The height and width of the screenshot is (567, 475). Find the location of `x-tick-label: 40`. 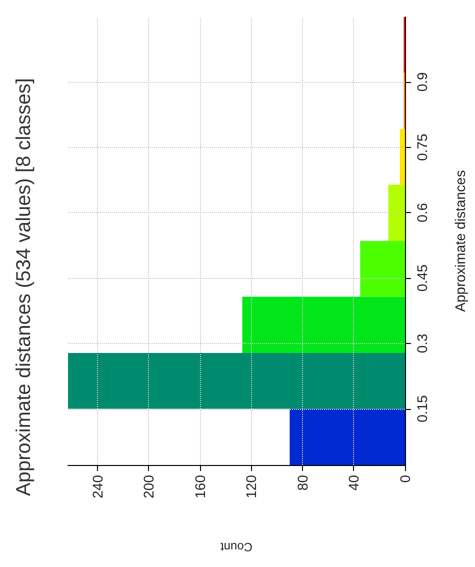

x-tick-label: 40 is located at coordinates (354, 482).